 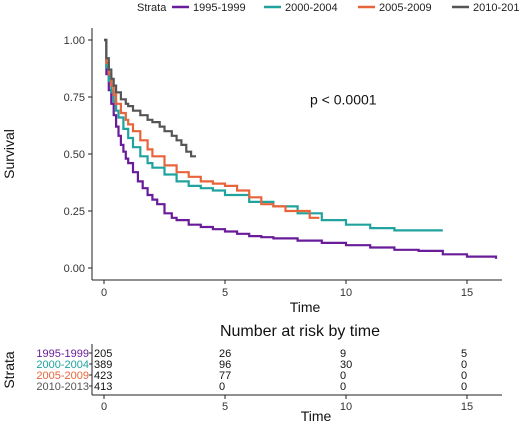 I want to click on risk-cell: 5, so click(x=464, y=354).